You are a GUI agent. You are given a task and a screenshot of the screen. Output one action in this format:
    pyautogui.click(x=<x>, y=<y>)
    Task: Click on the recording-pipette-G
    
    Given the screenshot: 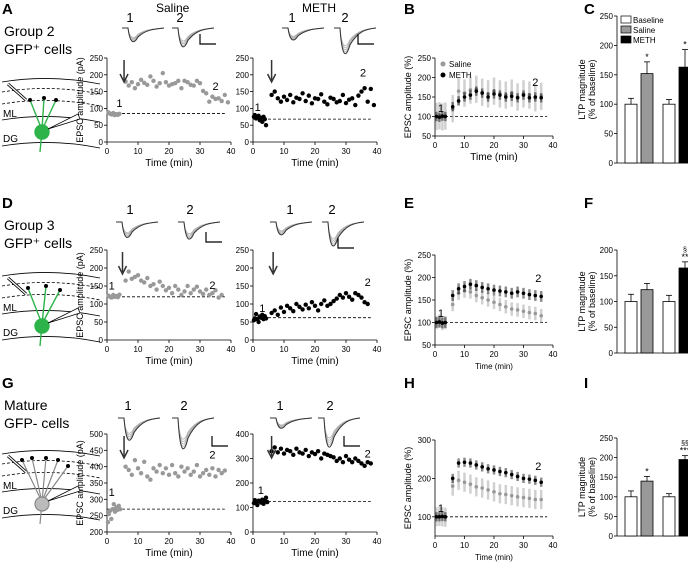 What is the action you would take?
    pyautogui.click(x=64, y=493)
    